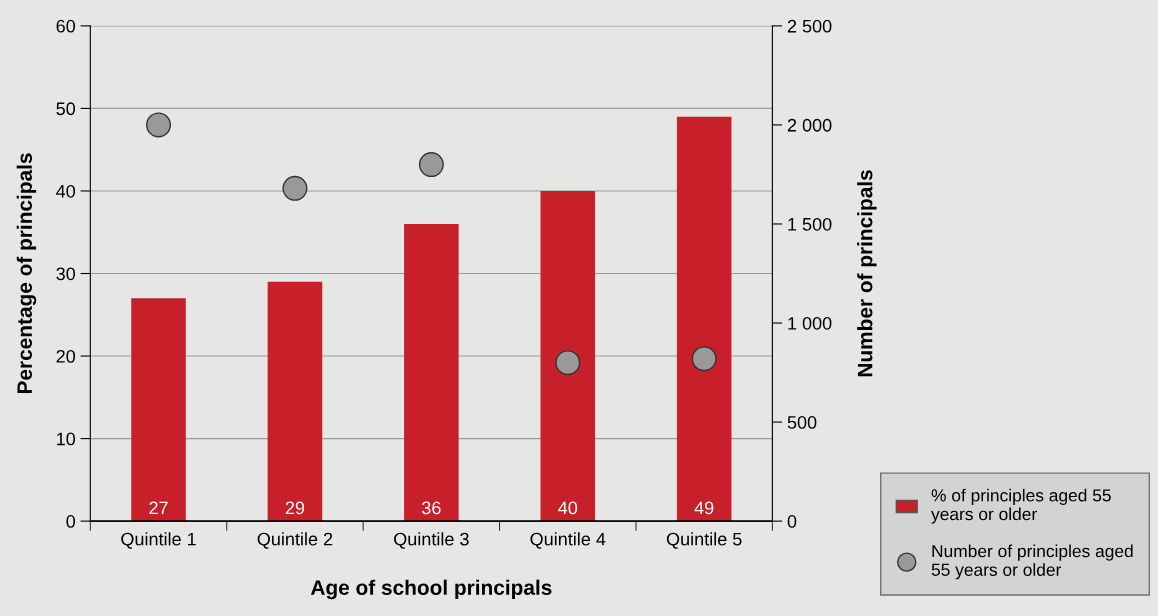 The image size is (1158, 616). I want to click on data-label: 40, so click(568, 508).